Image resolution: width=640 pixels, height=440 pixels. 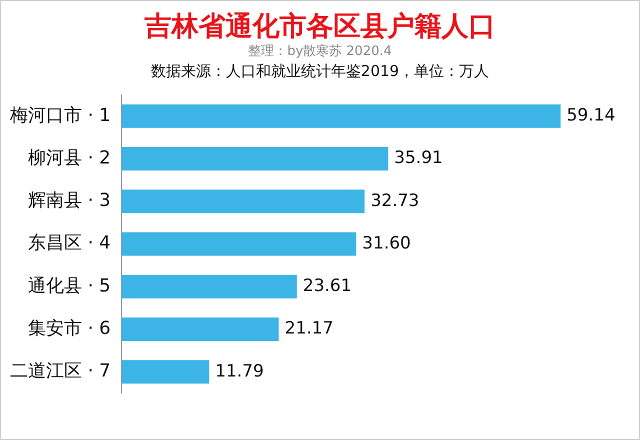 What do you see at coordinates (395, 200) in the screenshot?
I see `data-label: 32.73` at bounding box center [395, 200].